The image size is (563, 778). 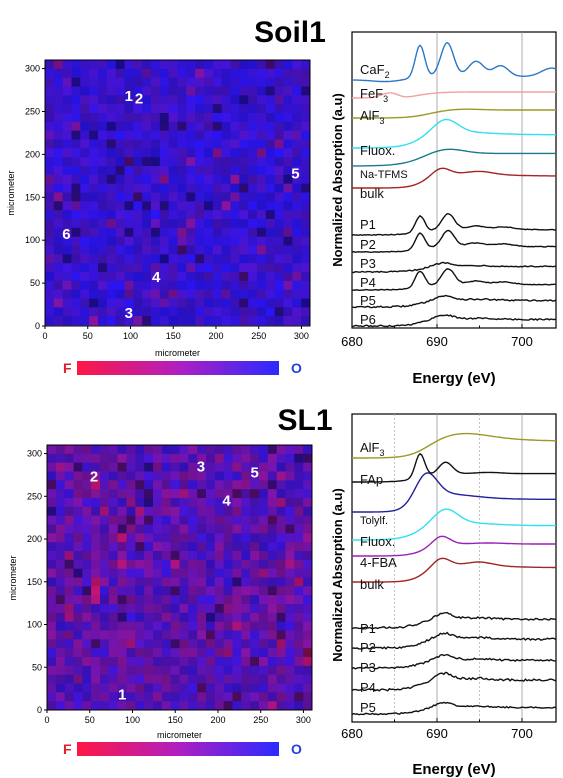 What do you see at coordinates (384, 175) in the screenshot?
I see `spectrum-label: Na-TFMS` at bounding box center [384, 175].